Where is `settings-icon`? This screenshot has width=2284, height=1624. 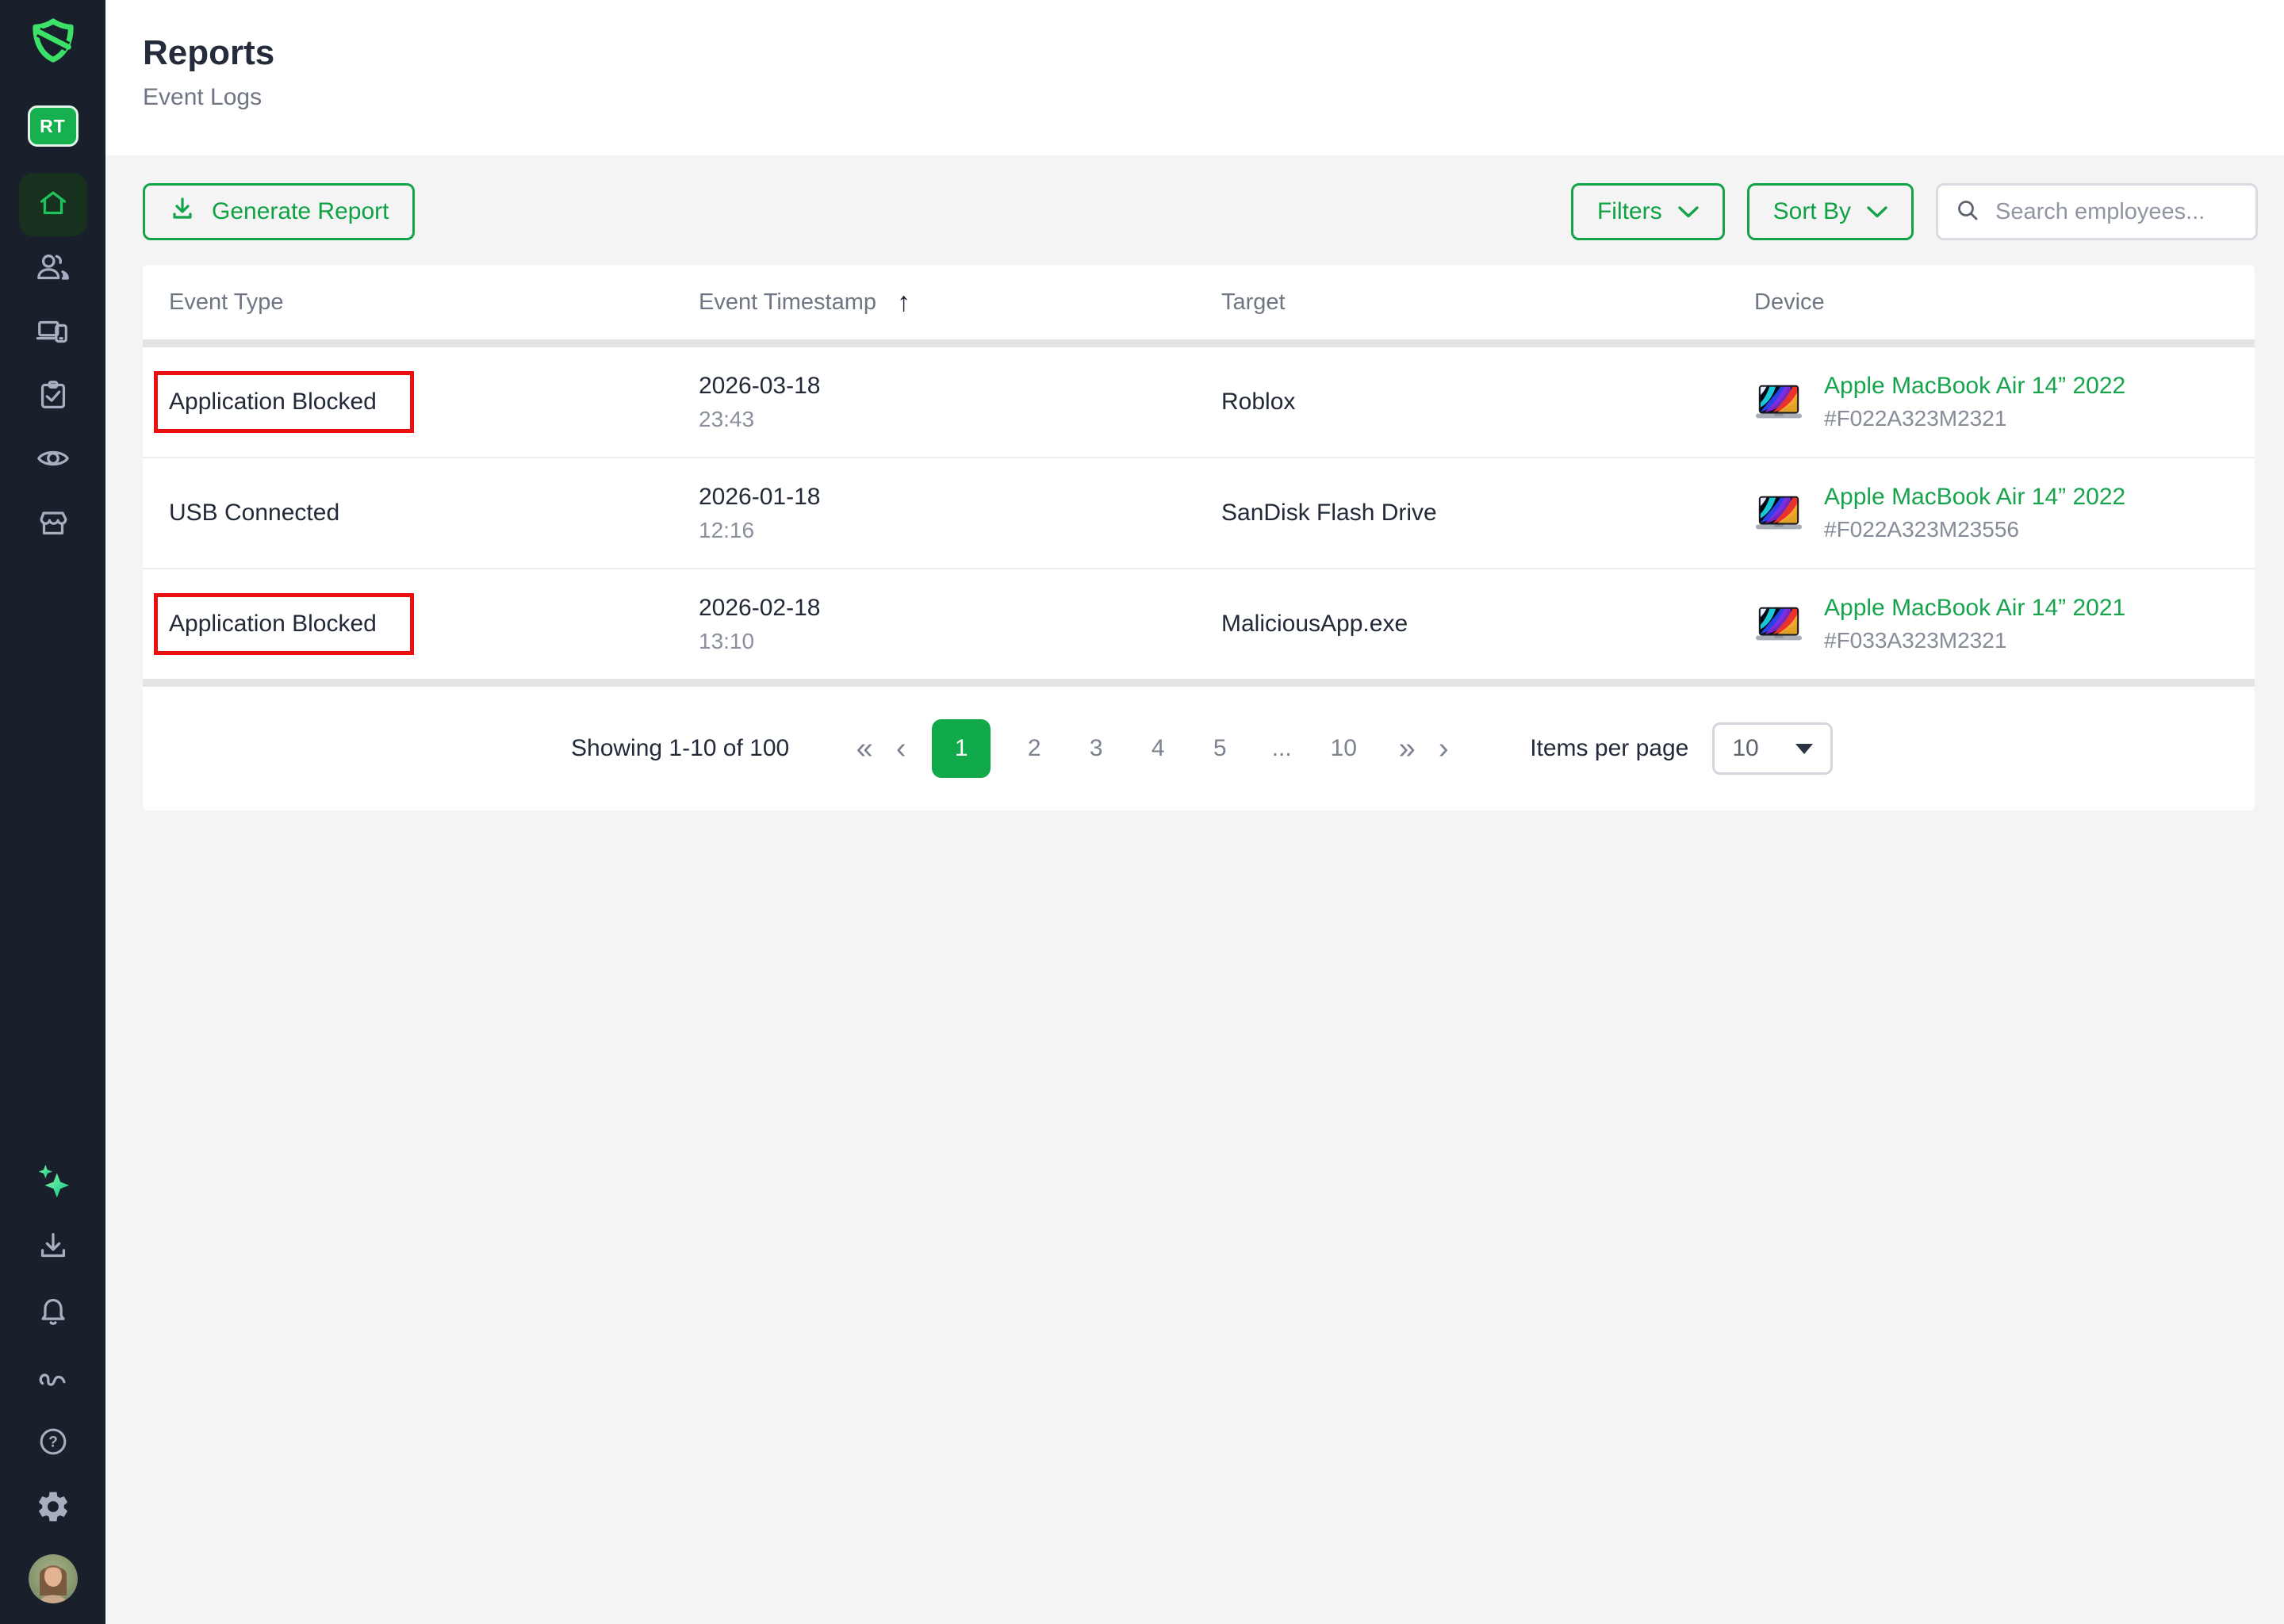 settings-icon is located at coordinates (53, 1508).